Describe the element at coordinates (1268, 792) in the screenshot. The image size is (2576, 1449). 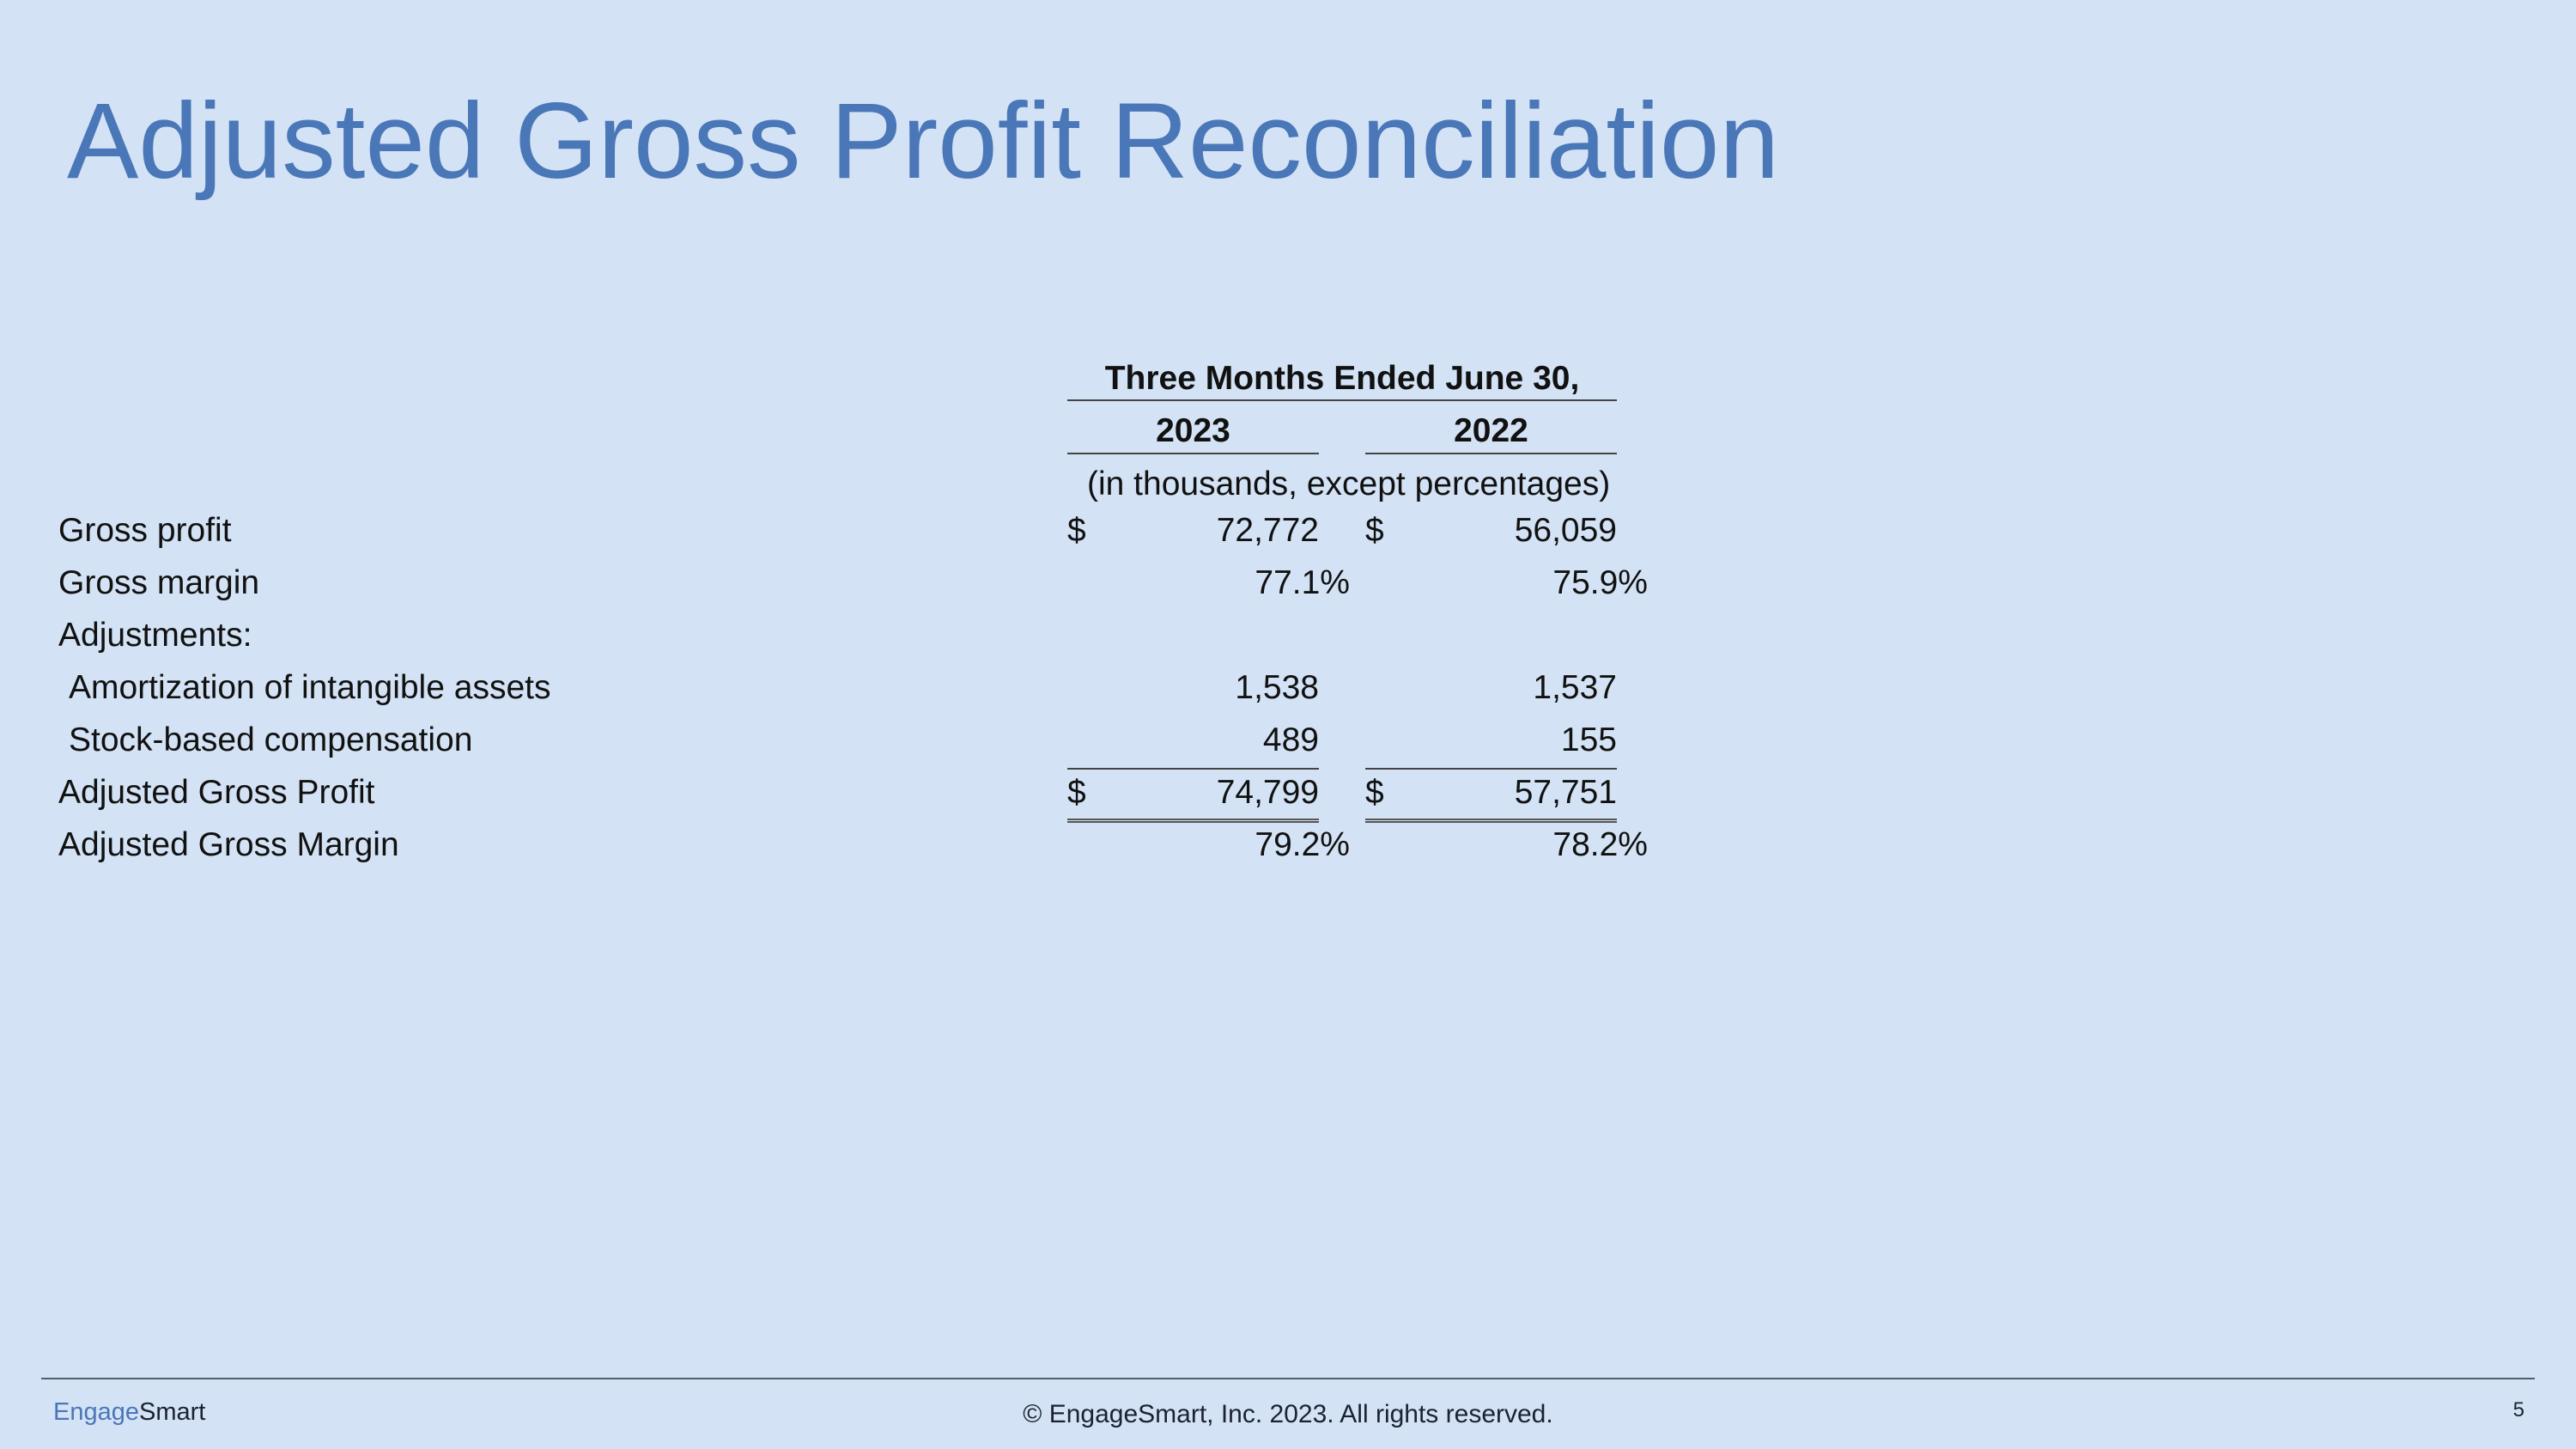
I see `value-2023: 74,799` at that location.